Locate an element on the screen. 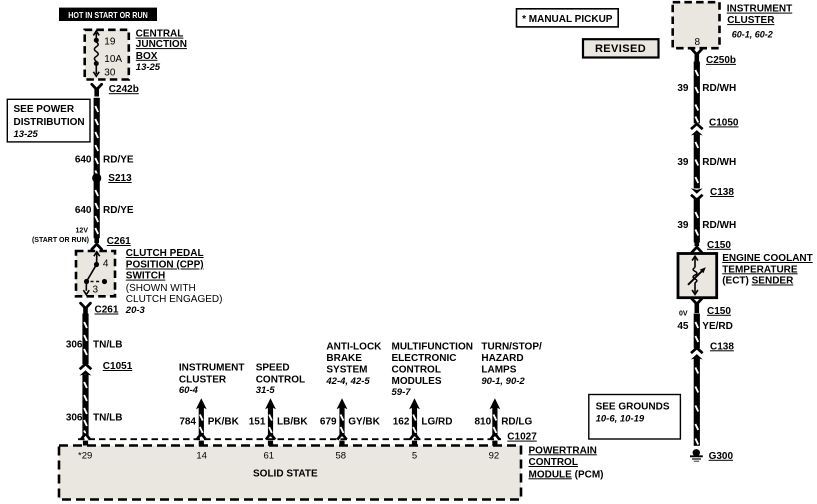 The image size is (817, 504). svg-text: 0V is located at coordinates (683, 313).